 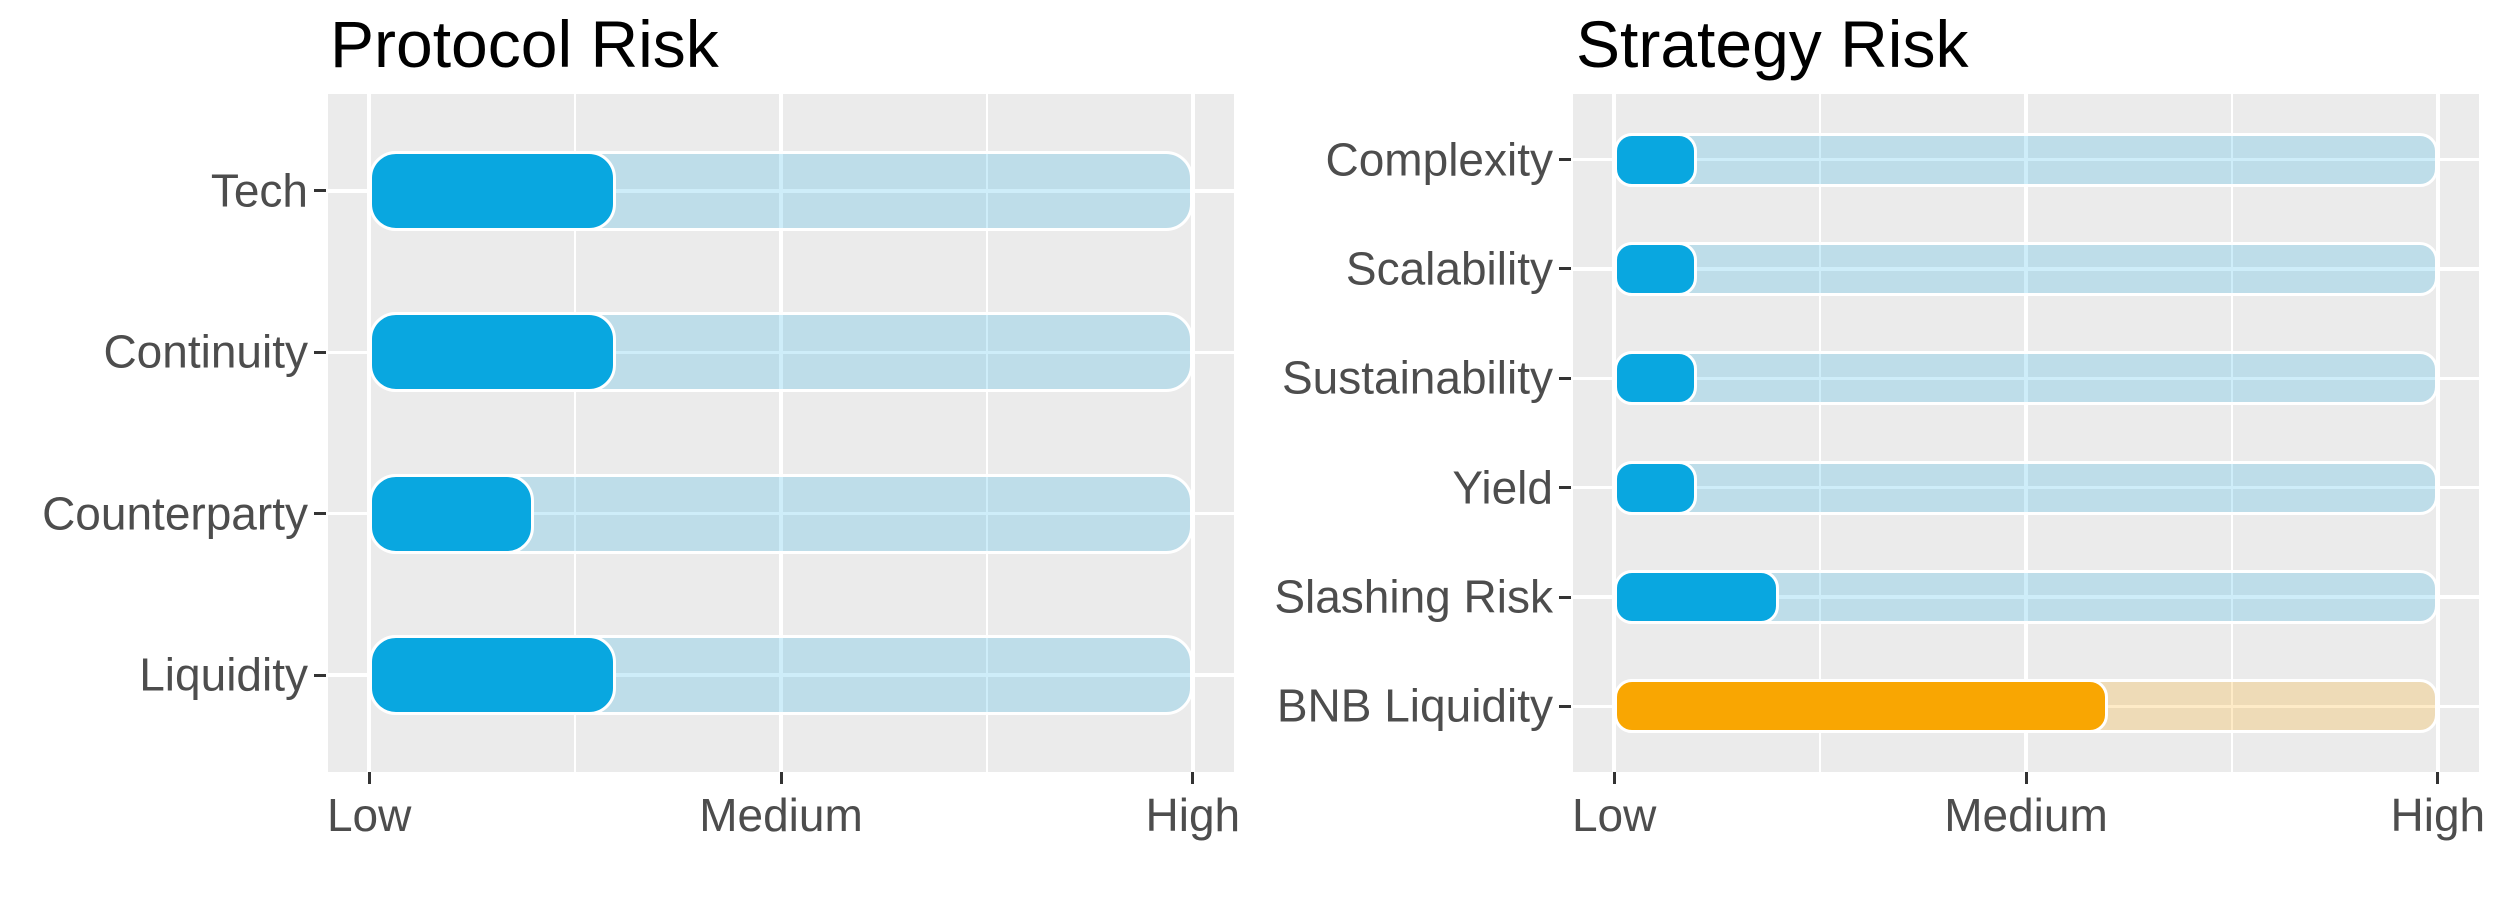 I want to click on y-axis-label: Counterparty, so click(x=175, y=513).